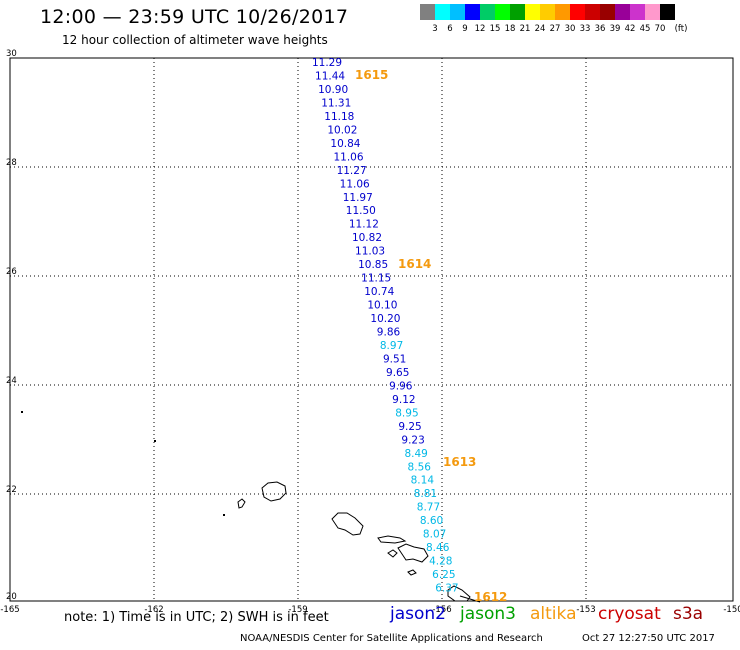 The height and width of the screenshot is (650, 740). What do you see at coordinates (688, 614) in the screenshot?
I see `satellite-s3a: s3a` at bounding box center [688, 614].